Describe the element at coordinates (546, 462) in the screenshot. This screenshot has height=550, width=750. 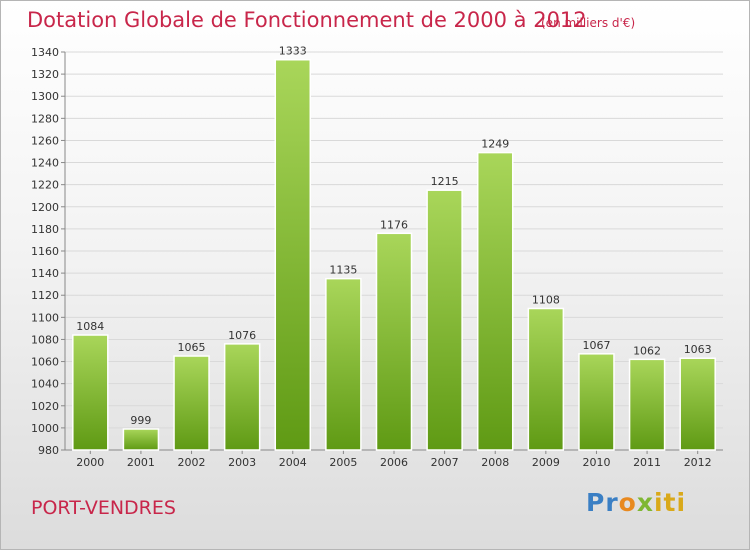
I see `x-tick-label: 2009` at that location.